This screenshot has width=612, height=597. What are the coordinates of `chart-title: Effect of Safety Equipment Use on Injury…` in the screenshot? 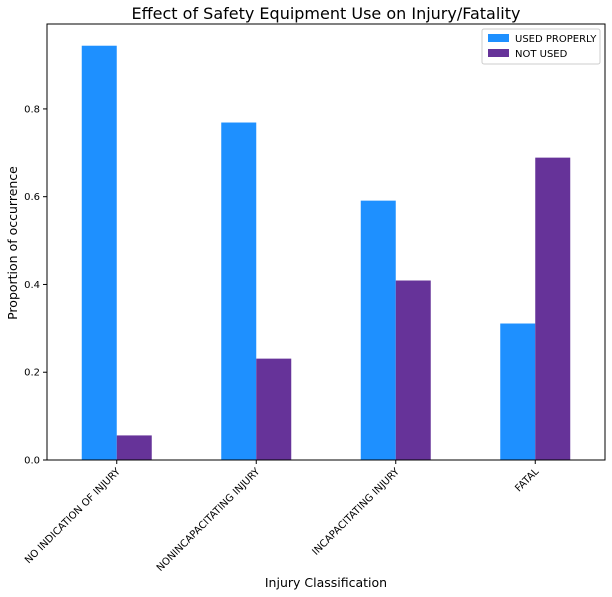 It's located at (326, 13).